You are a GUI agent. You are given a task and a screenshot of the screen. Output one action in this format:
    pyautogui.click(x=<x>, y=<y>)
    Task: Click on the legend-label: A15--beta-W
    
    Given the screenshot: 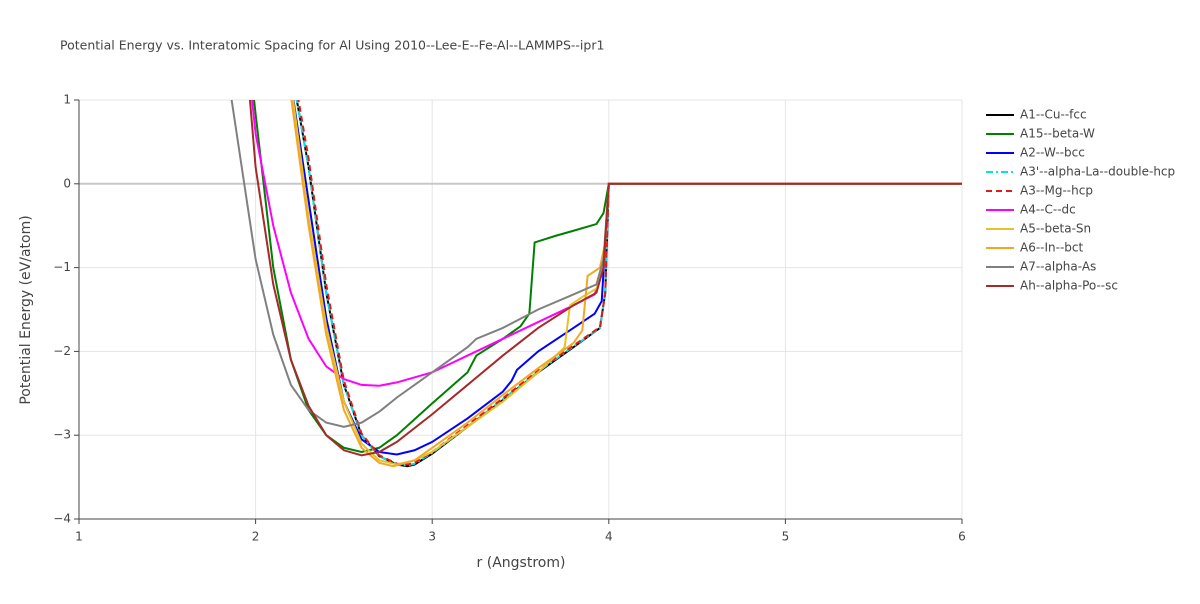 What is the action you would take?
    pyautogui.click(x=1057, y=134)
    